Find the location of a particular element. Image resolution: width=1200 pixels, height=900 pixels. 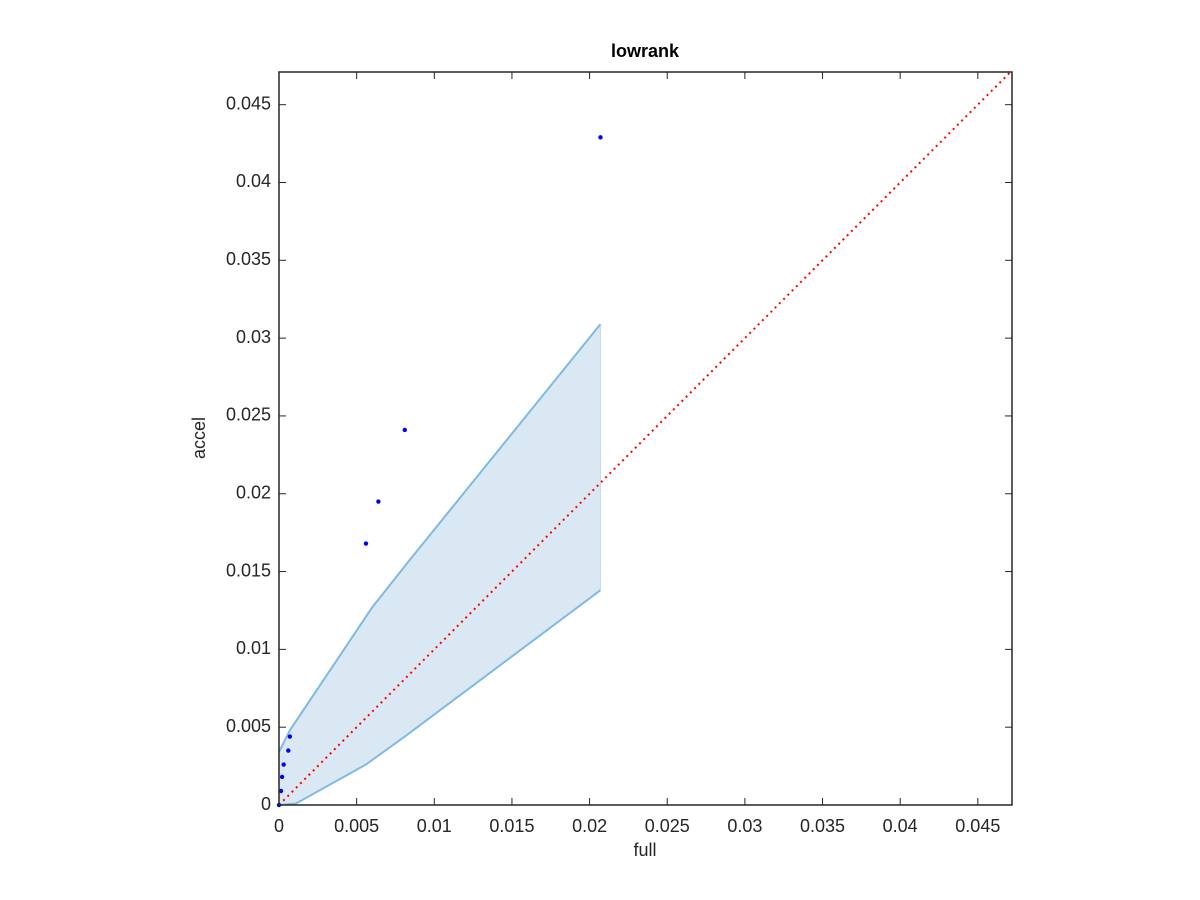

band-upper-line is located at coordinates (440, 538).